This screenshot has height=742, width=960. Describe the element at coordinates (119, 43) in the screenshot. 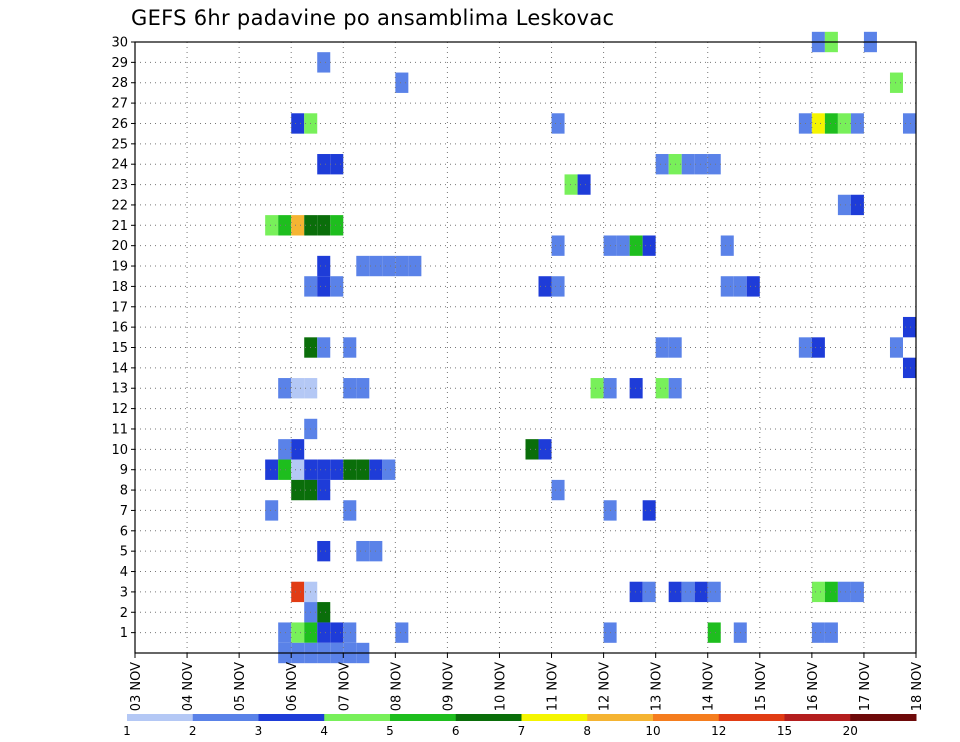

I see `y-tick-label: 30` at that location.